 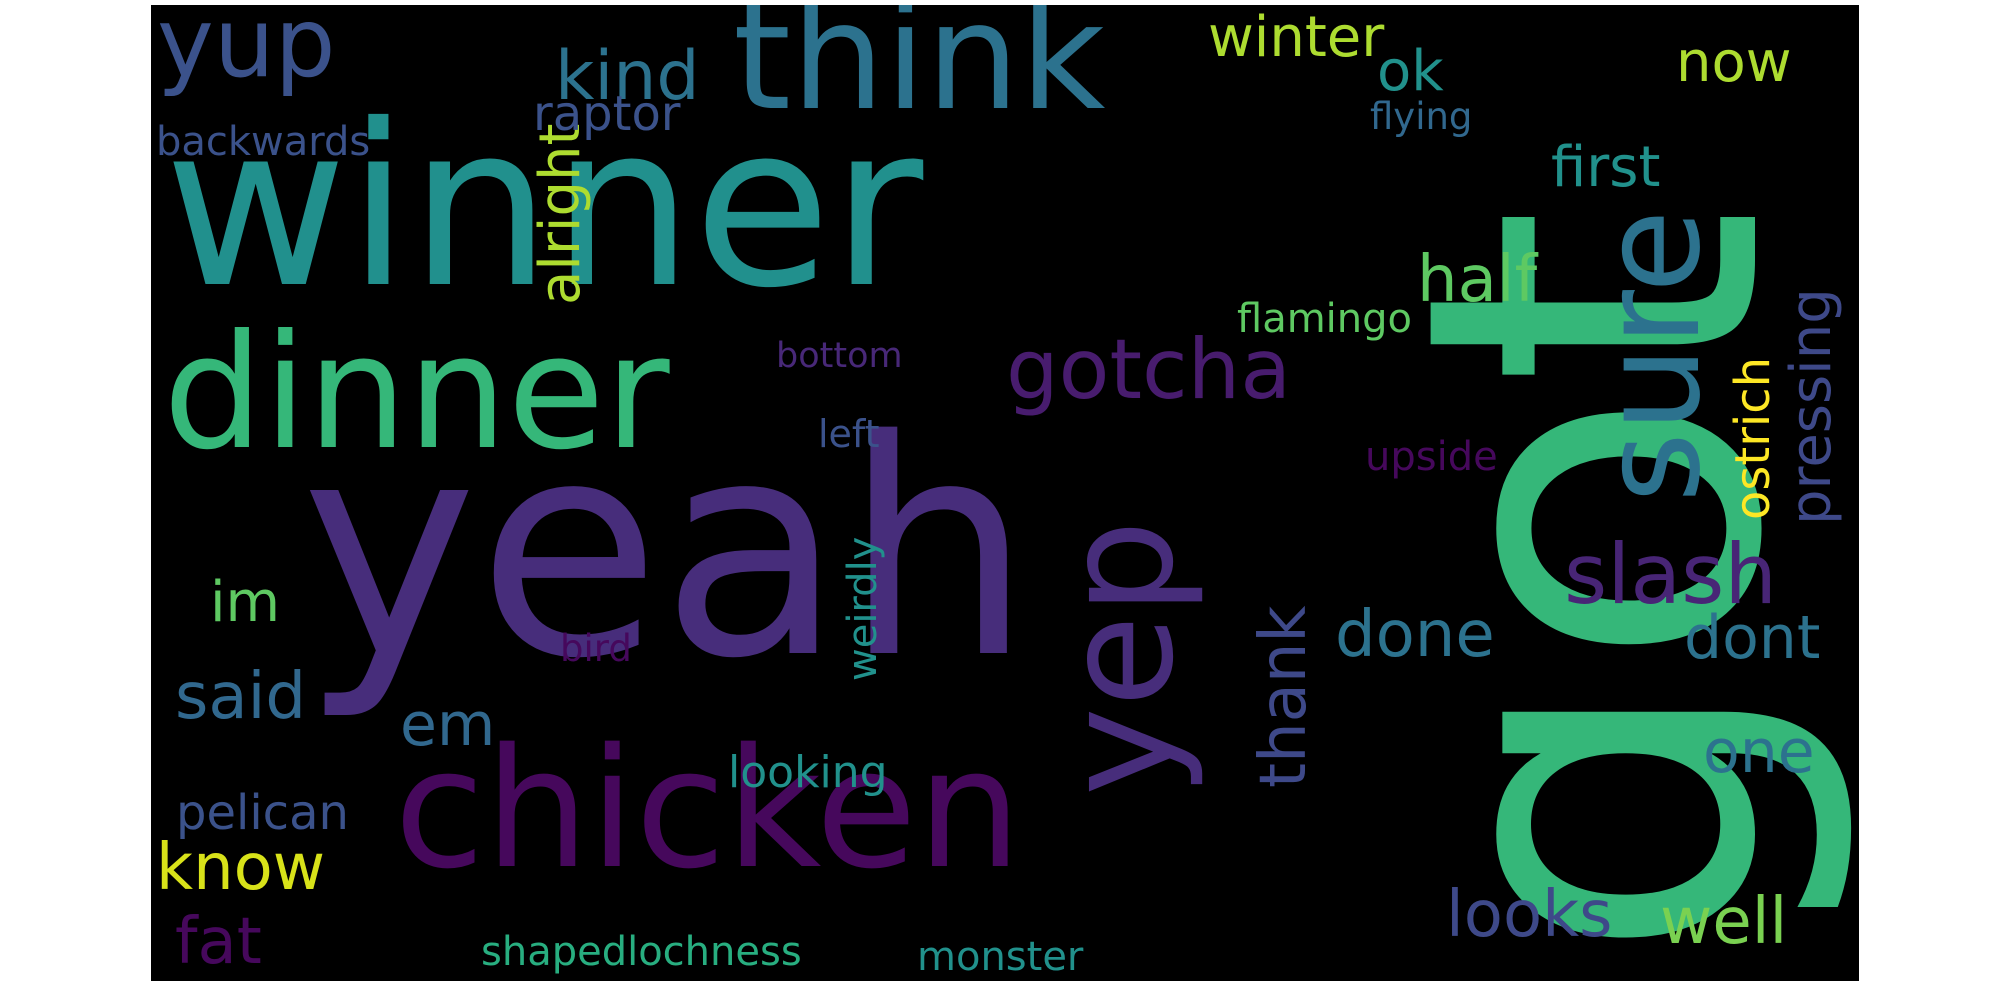 What do you see at coordinates (246, 52) in the screenshot?
I see `word-yup: yup` at bounding box center [246, 52].